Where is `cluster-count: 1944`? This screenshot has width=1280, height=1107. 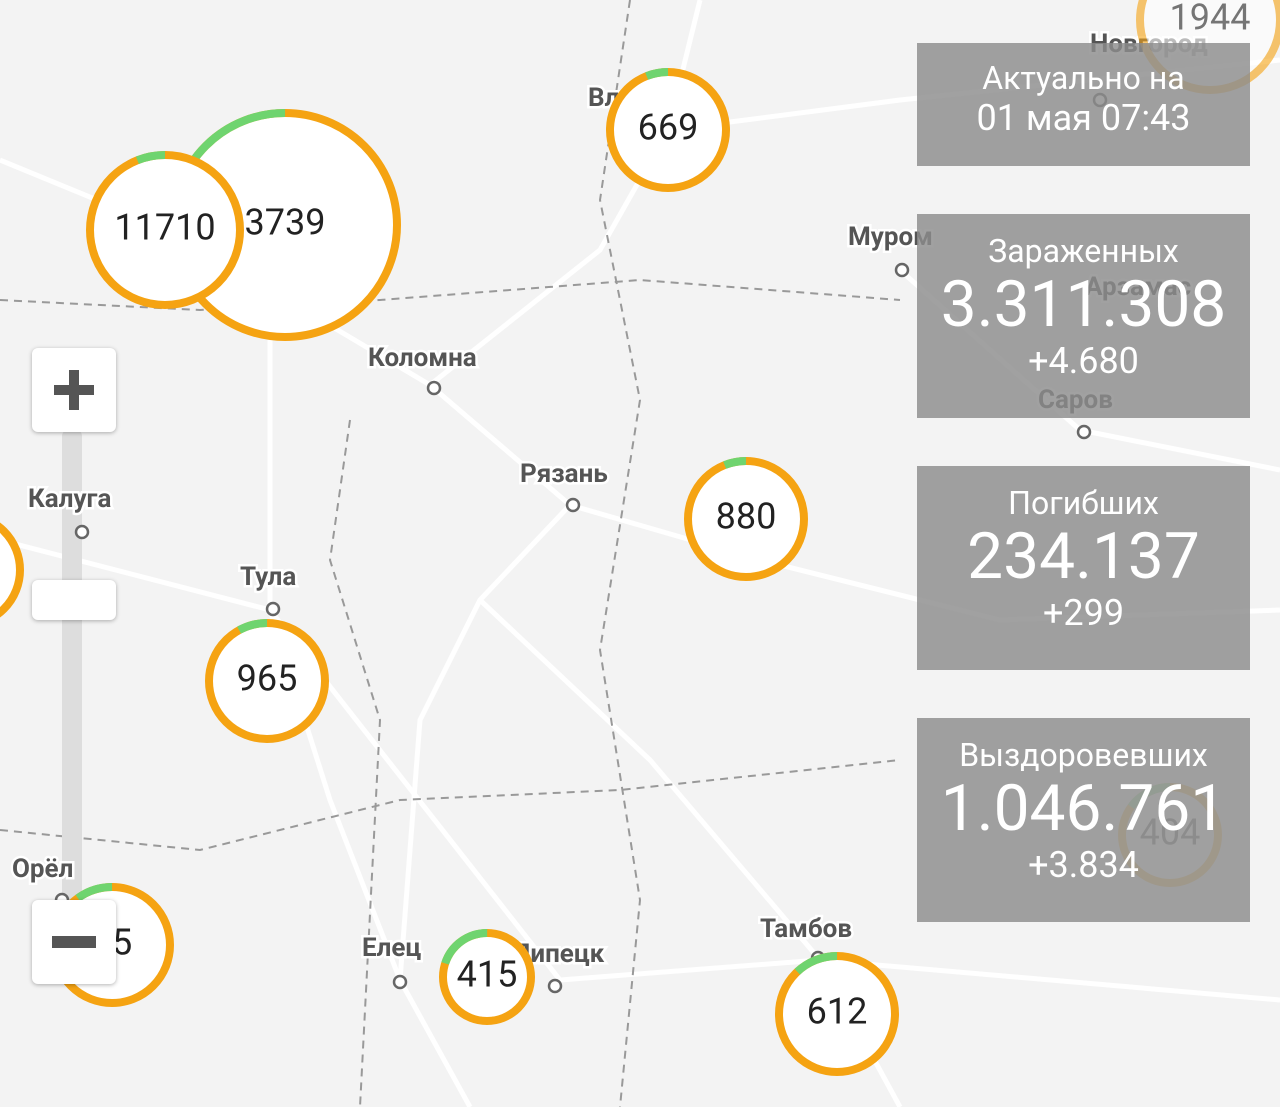
cluster-count: 1944 is located at coordinates (1210, 19).